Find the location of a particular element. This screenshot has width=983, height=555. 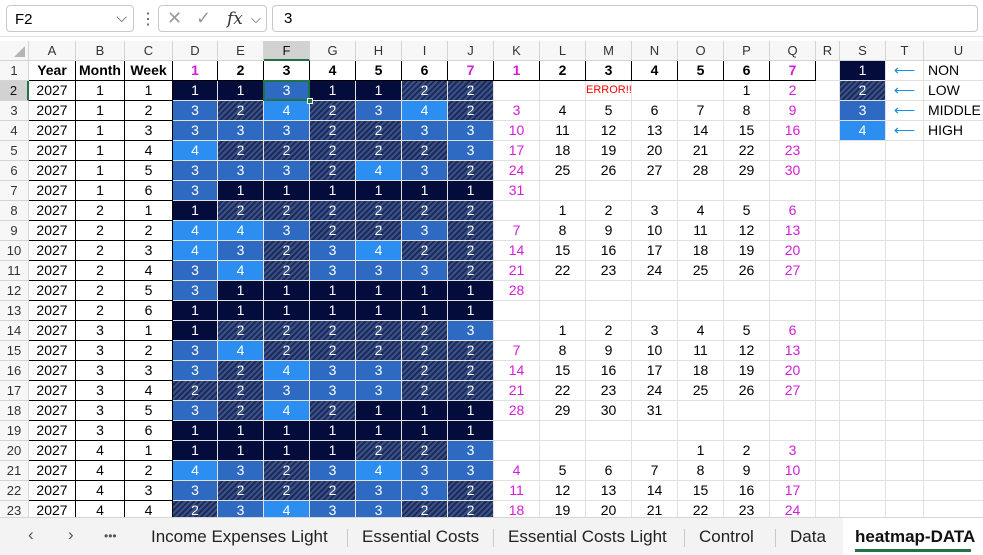

column-header-p: P is located at coordinates (747, 51).